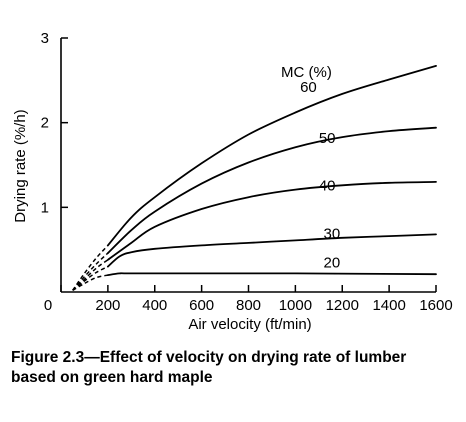 Image resolution: width=466 pixels, height=422 pixels. I want to click on series-40-label: 40, so click(327, 185).